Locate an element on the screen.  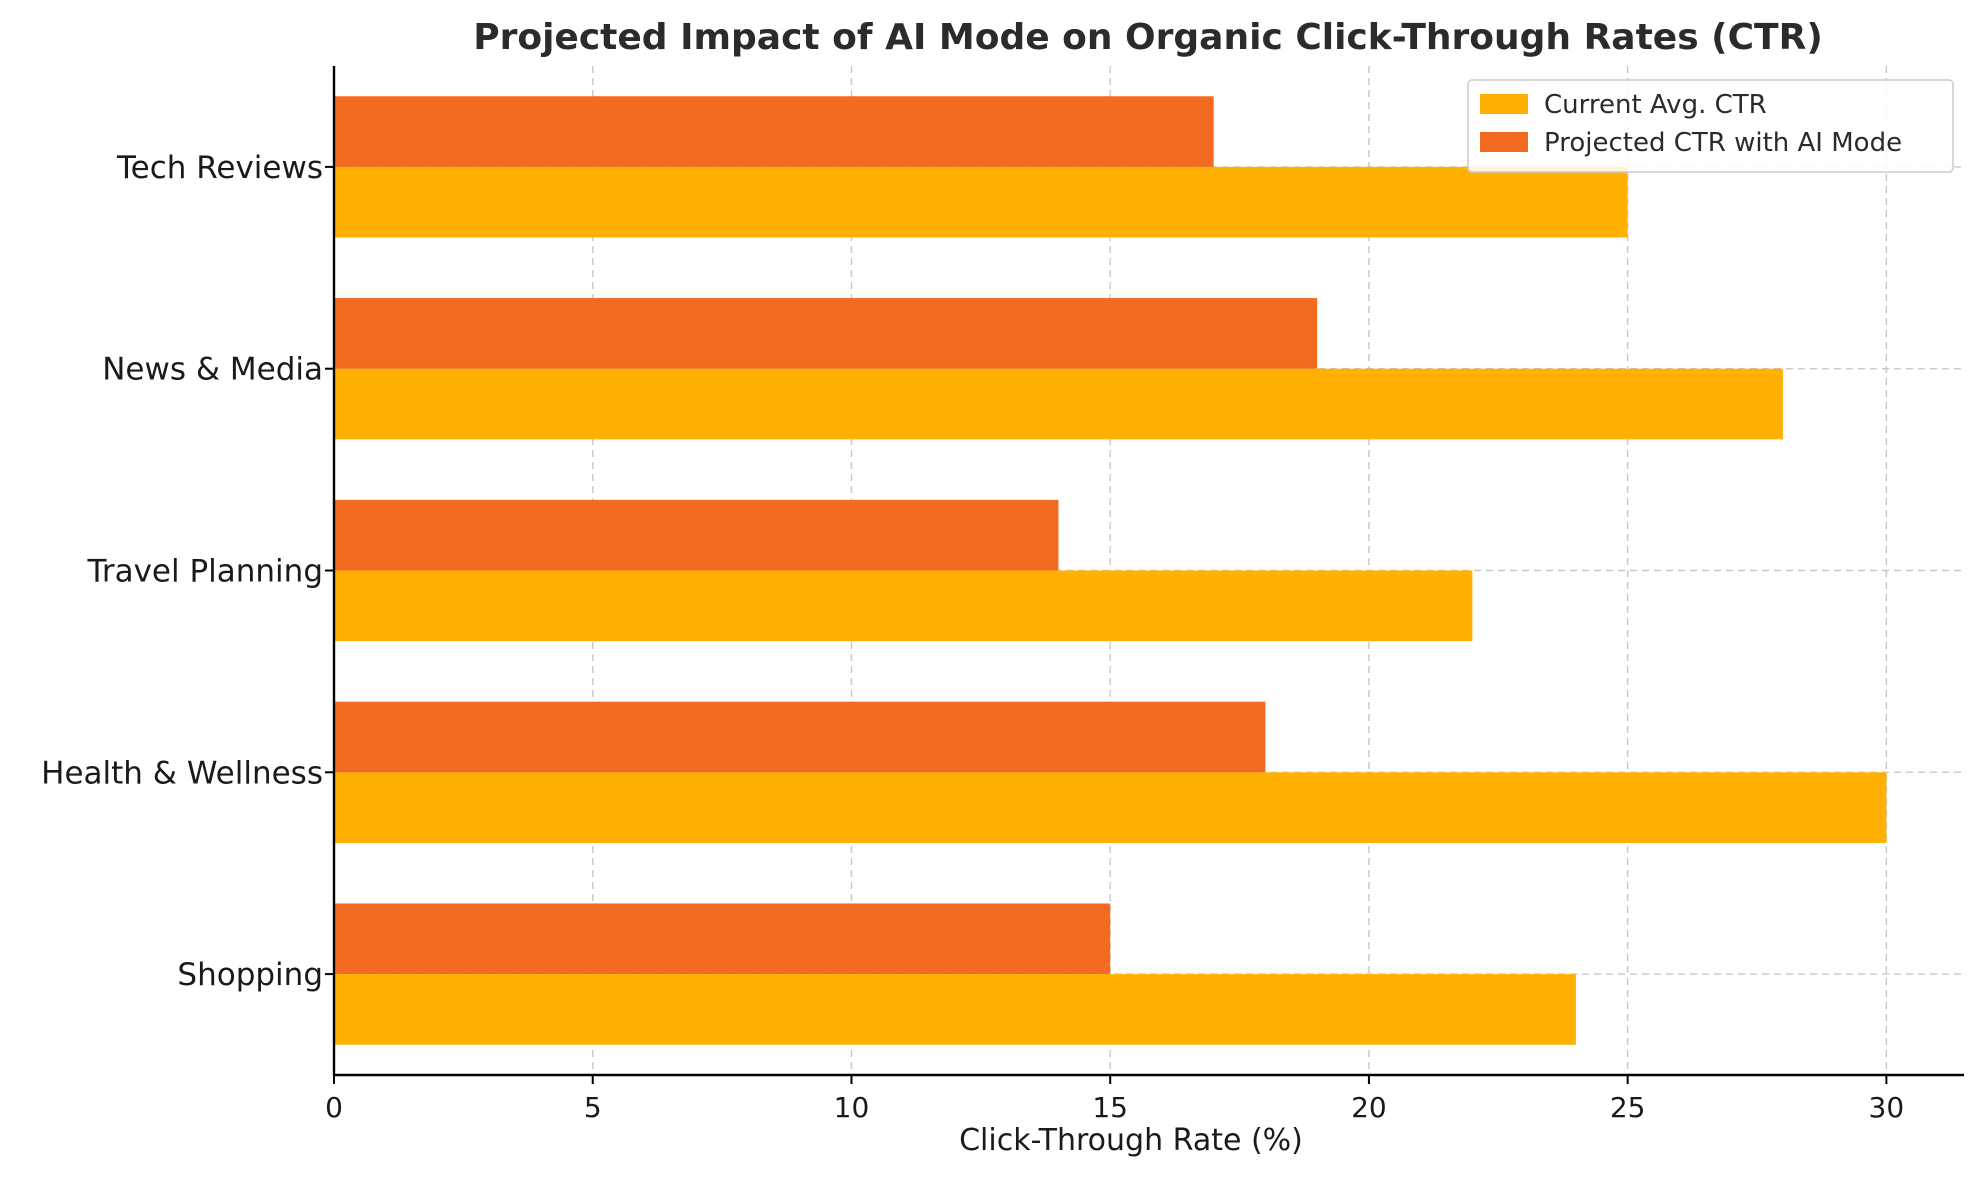
projected-ctr-bar-news-media is located at coordinates (826, 333).